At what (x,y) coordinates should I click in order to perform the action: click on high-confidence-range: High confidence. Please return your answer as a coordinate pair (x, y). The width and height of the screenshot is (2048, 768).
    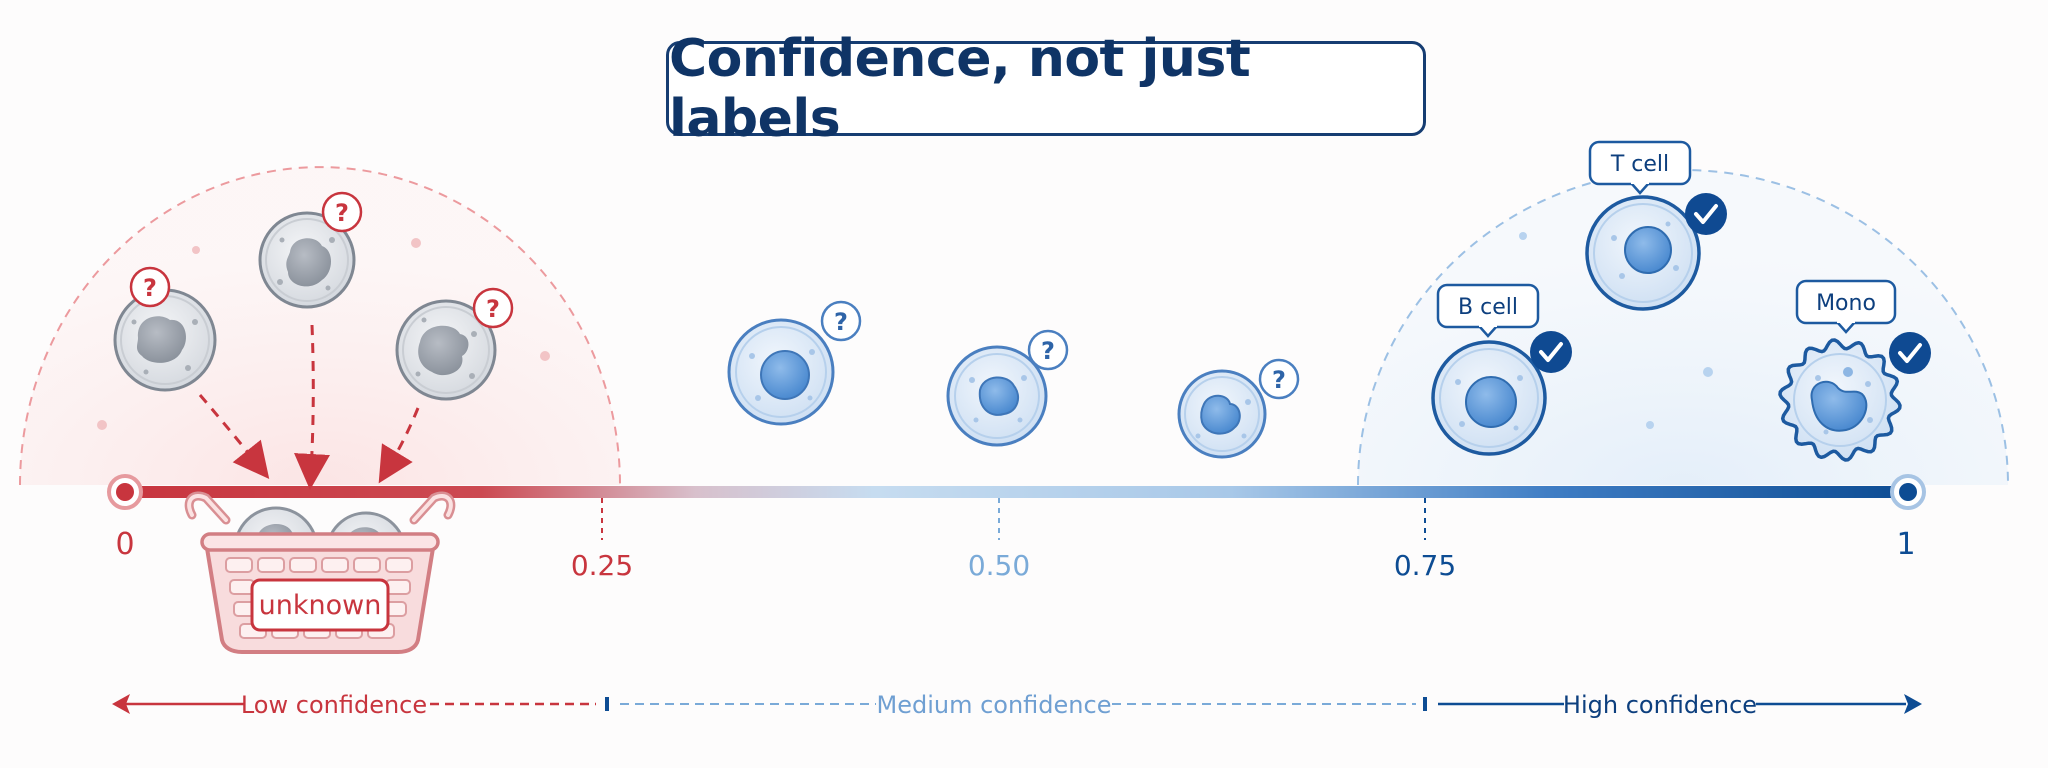
    Looking at the image, I should click on (1680, 705).